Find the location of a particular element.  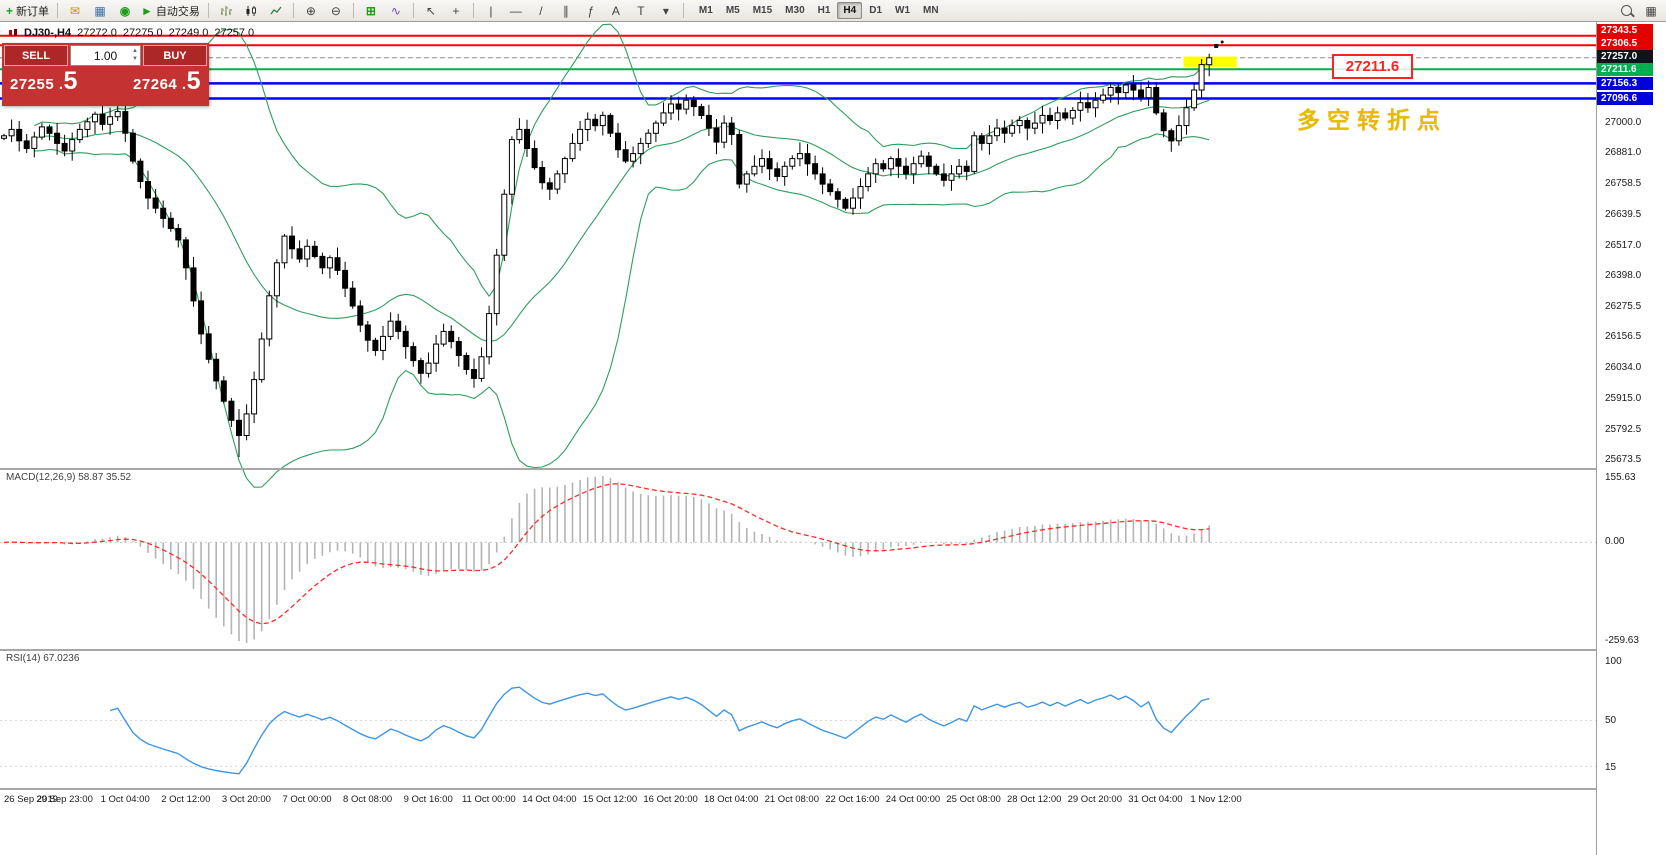

new-order-button: + 新订单 is located at coordinates (27, 11).